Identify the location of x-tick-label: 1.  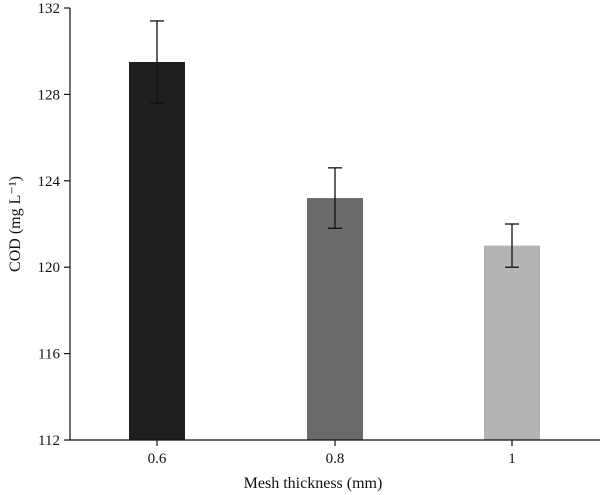
(512, 459).